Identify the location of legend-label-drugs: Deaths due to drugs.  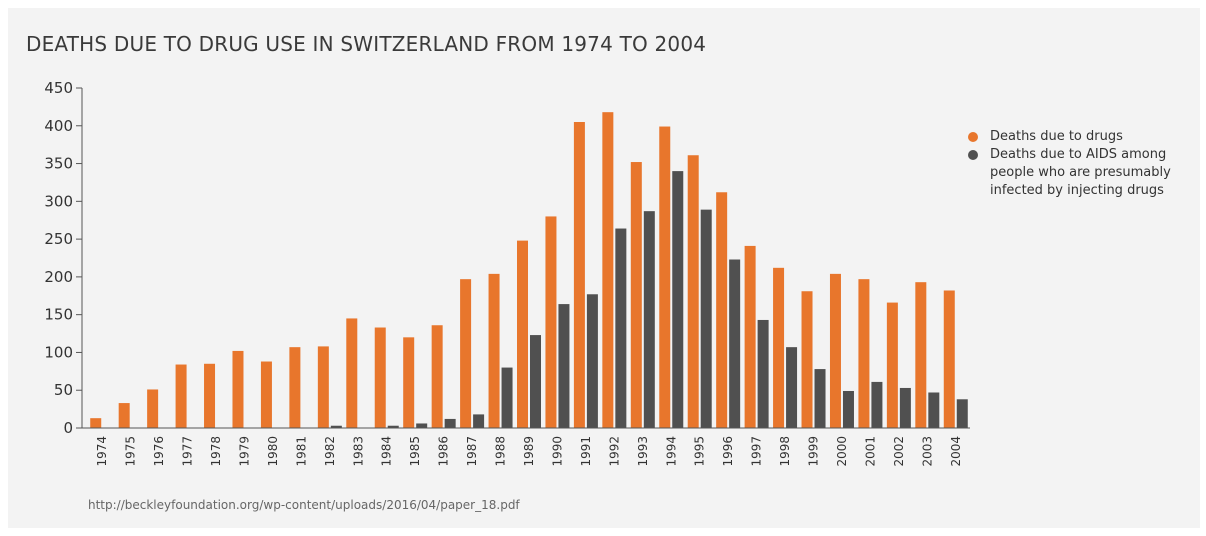
(1056, 136).